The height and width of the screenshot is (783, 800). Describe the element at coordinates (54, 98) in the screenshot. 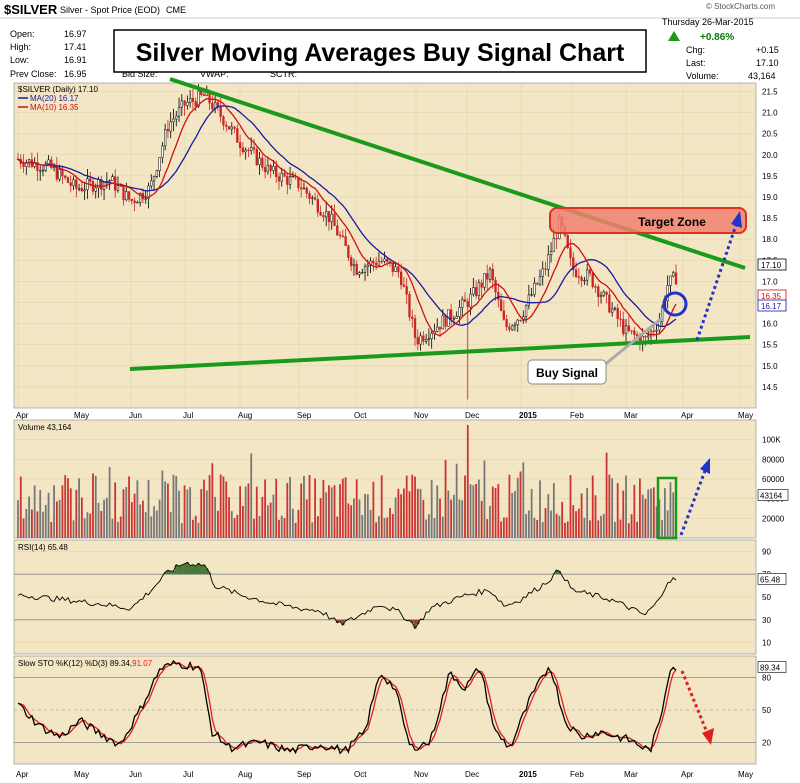

I see `ma20-legend: MA(20) 16.17` at that location.